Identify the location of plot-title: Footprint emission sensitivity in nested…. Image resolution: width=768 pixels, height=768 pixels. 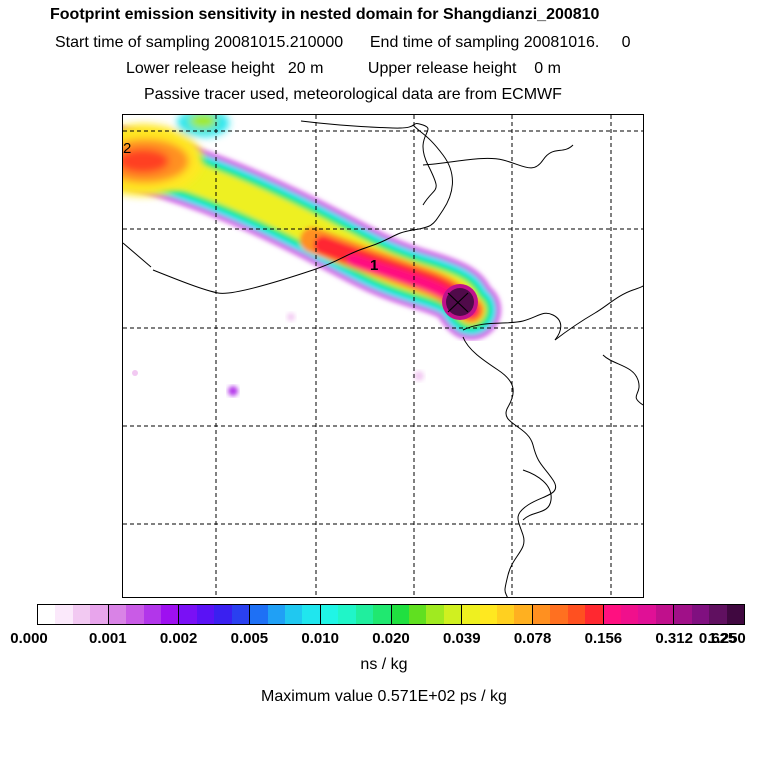
(325, 14).